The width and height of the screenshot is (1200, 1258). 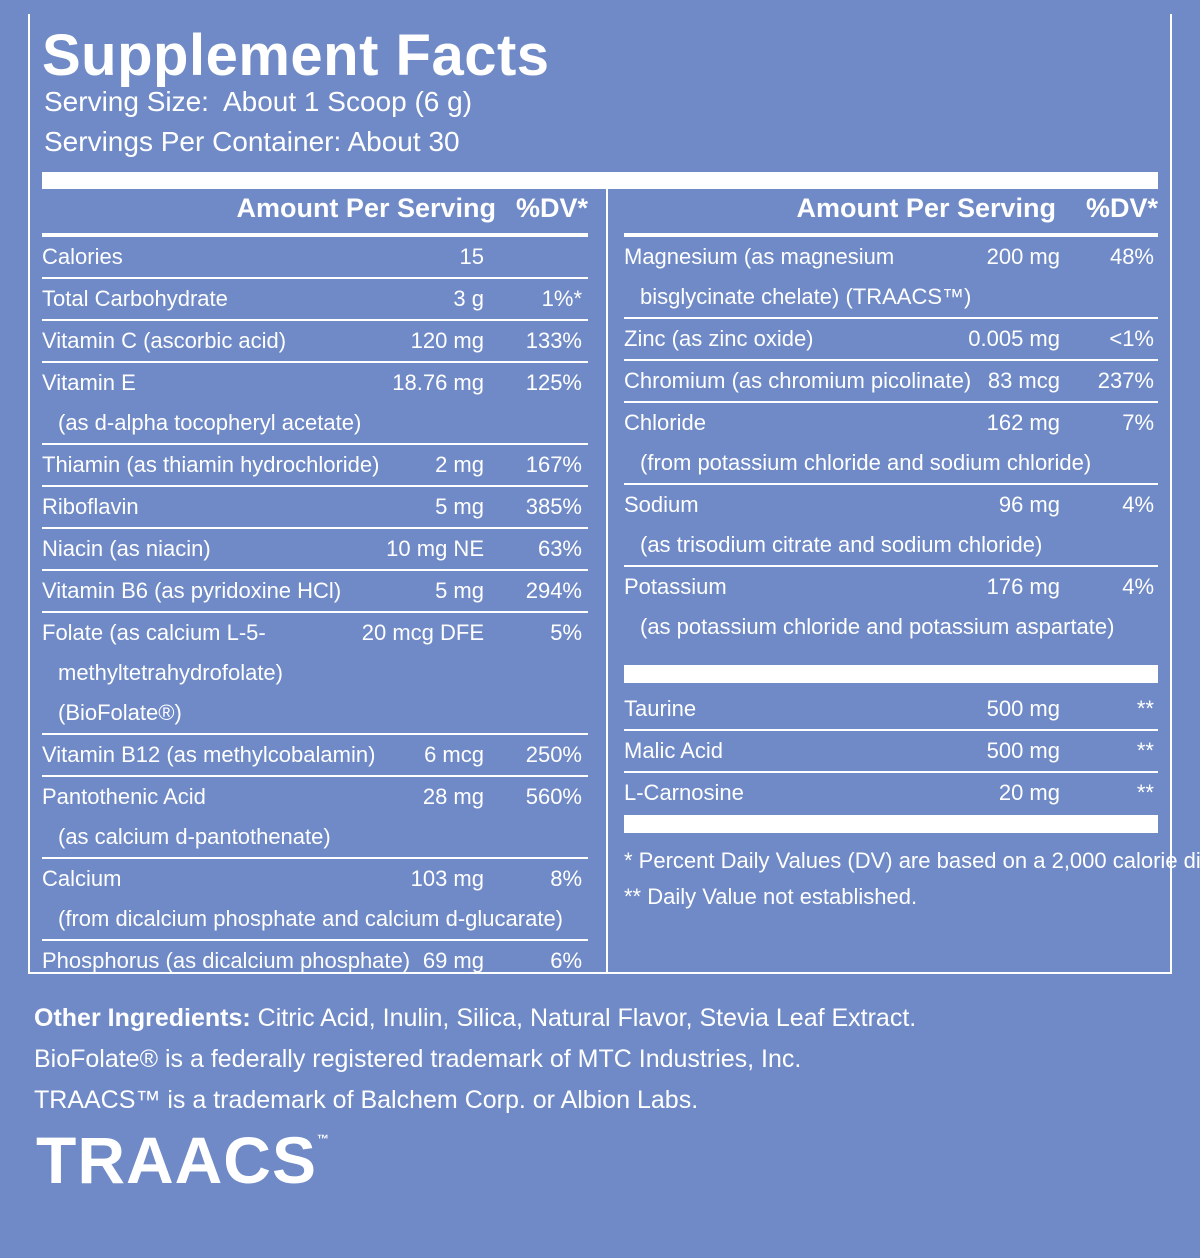 What do you see at coordinates (553, 340) in the screenshot?
I see `daily-value: 133%` at bounding box center [553, 340].